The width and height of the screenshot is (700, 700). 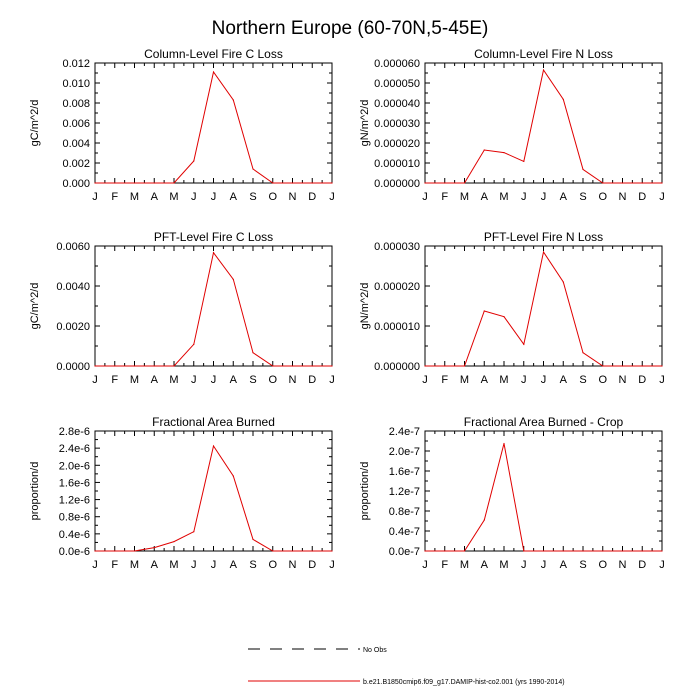 What do you see at coordinates (375, 650) in the screenshot?
I see `legend-no-obs-label: No Obs` at bounding box center [375, 650].